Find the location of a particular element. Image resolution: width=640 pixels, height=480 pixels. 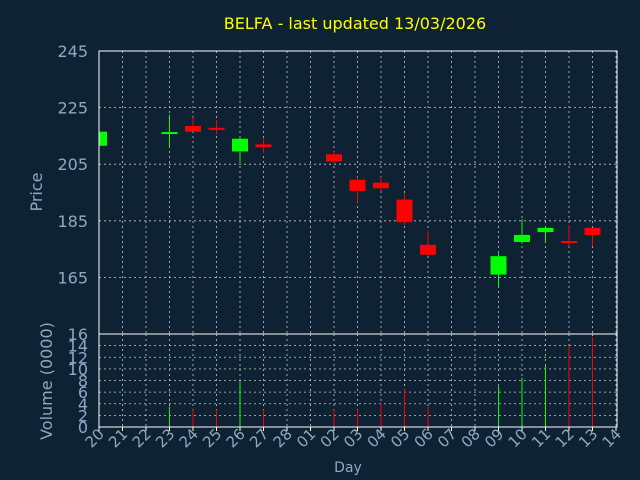

volume-tick-label: 10 is located at coordinates (78, 369).